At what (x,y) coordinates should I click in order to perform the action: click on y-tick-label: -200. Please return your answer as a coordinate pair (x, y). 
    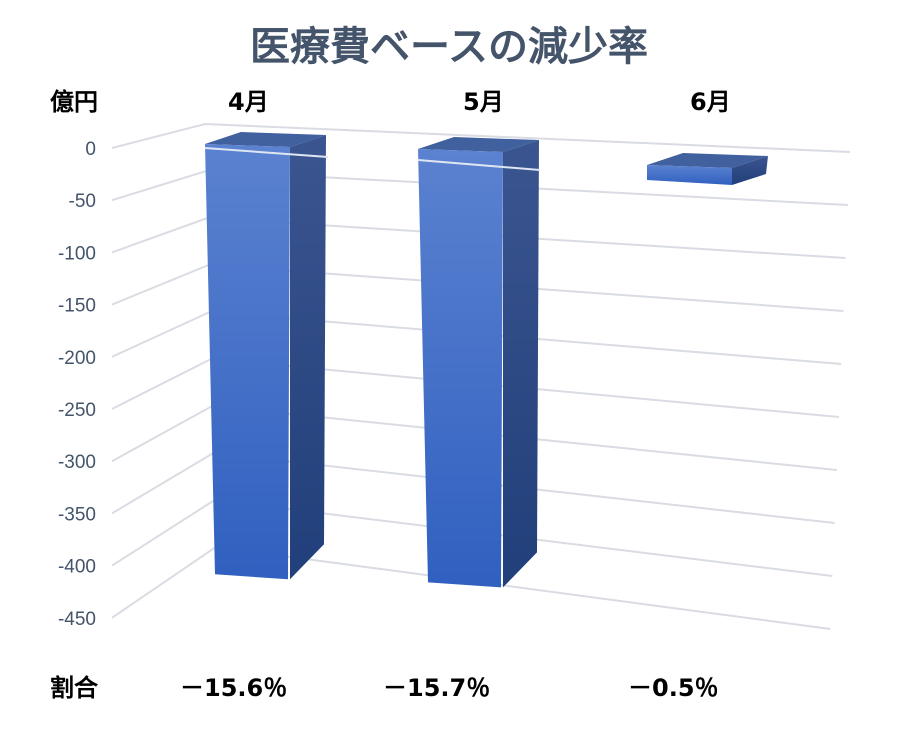
    Looking at the image, I should click on (77, 358).